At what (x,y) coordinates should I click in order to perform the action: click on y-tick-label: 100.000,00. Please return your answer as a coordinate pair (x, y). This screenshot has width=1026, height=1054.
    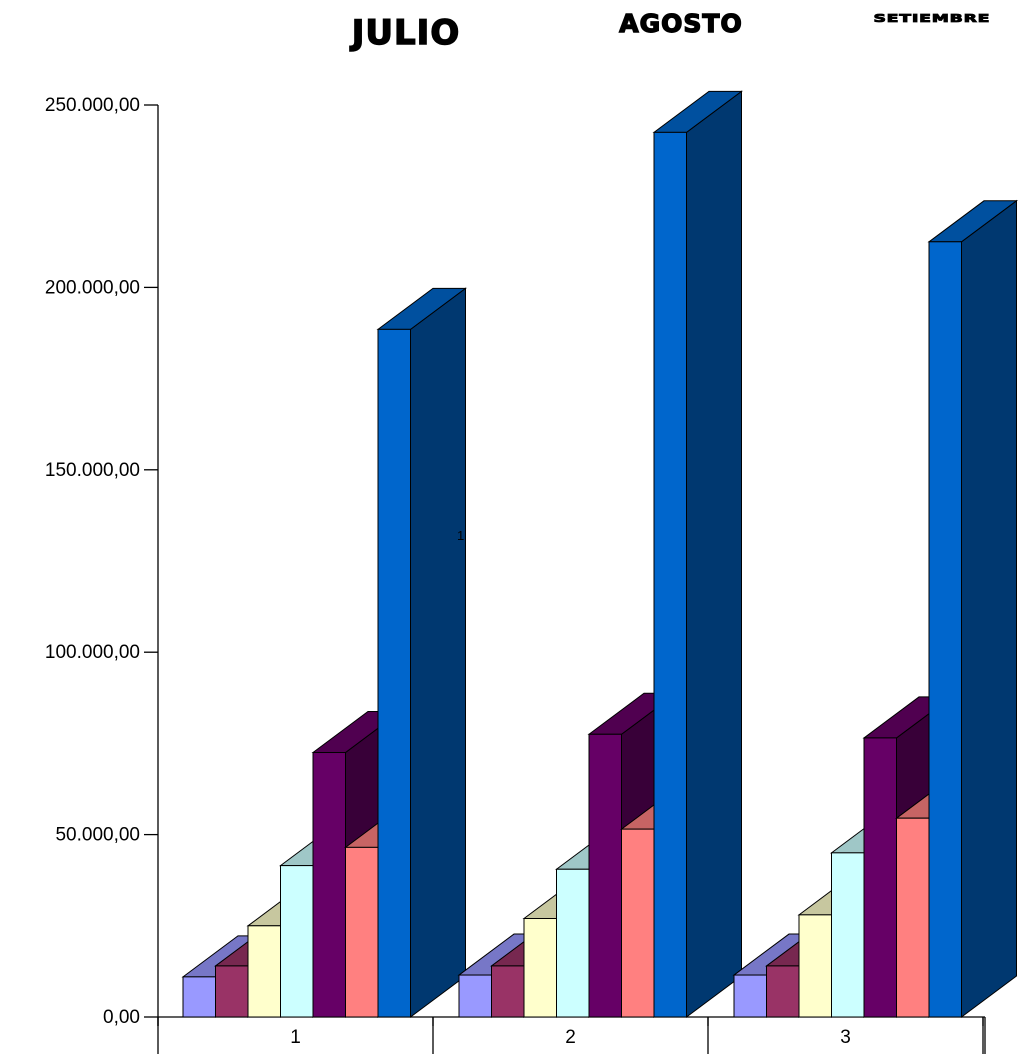
    Looking at the image, I should click on (92, 652).